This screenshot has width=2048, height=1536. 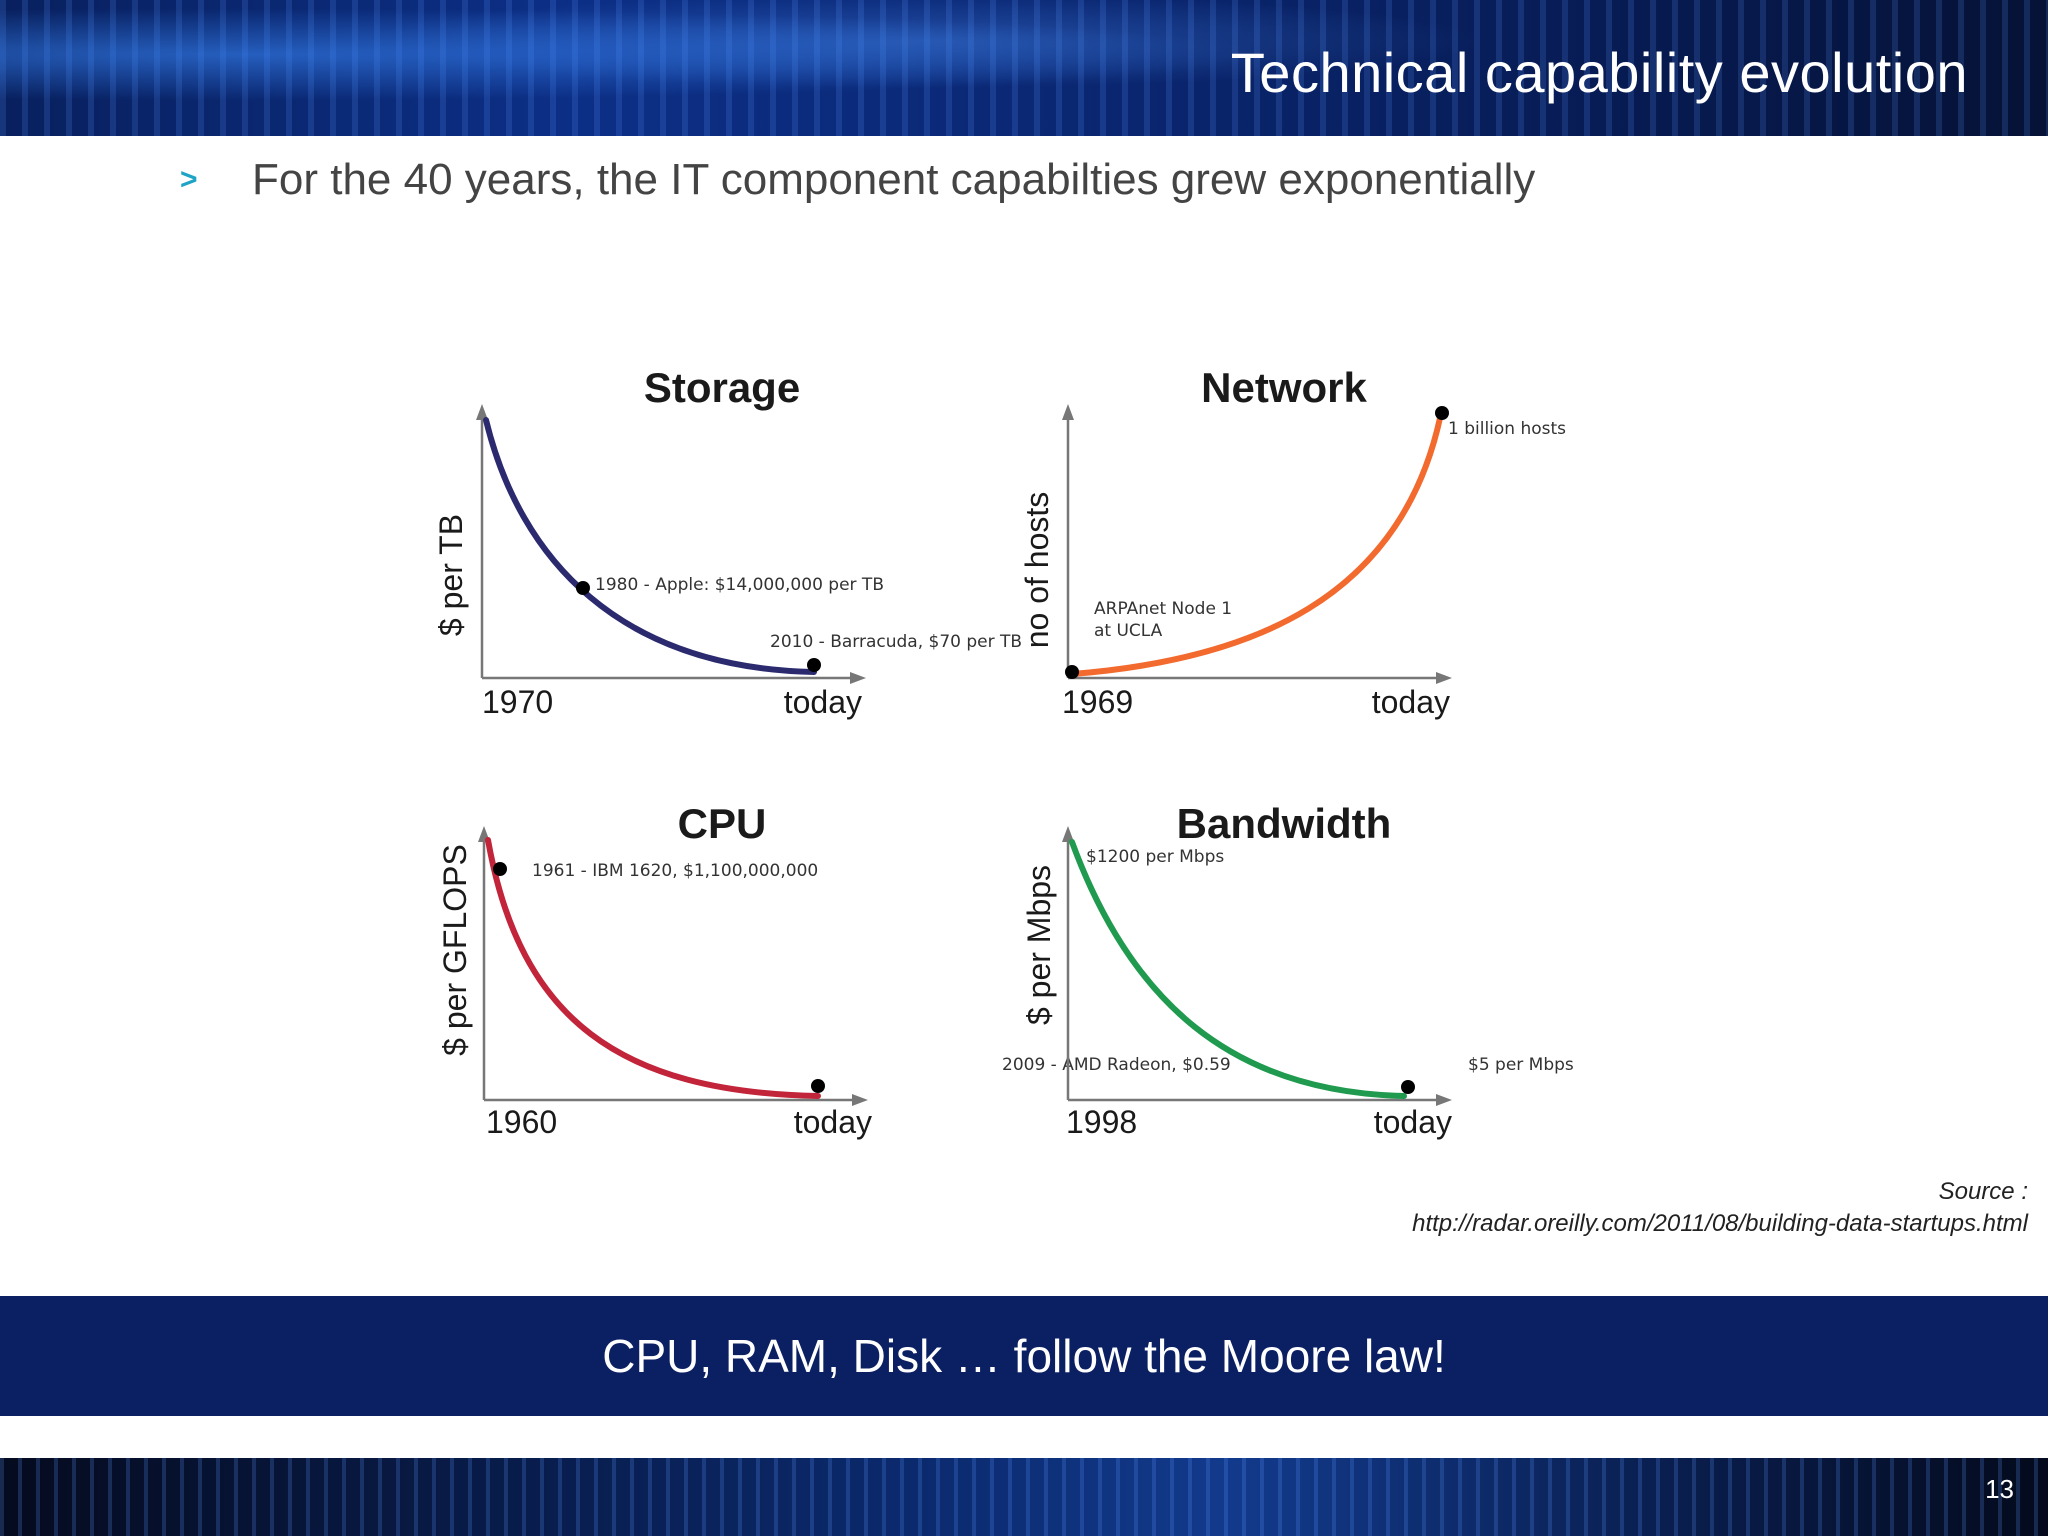 I want to click on slide-title: Technical capability evolution, so click(x=1599, y=72).